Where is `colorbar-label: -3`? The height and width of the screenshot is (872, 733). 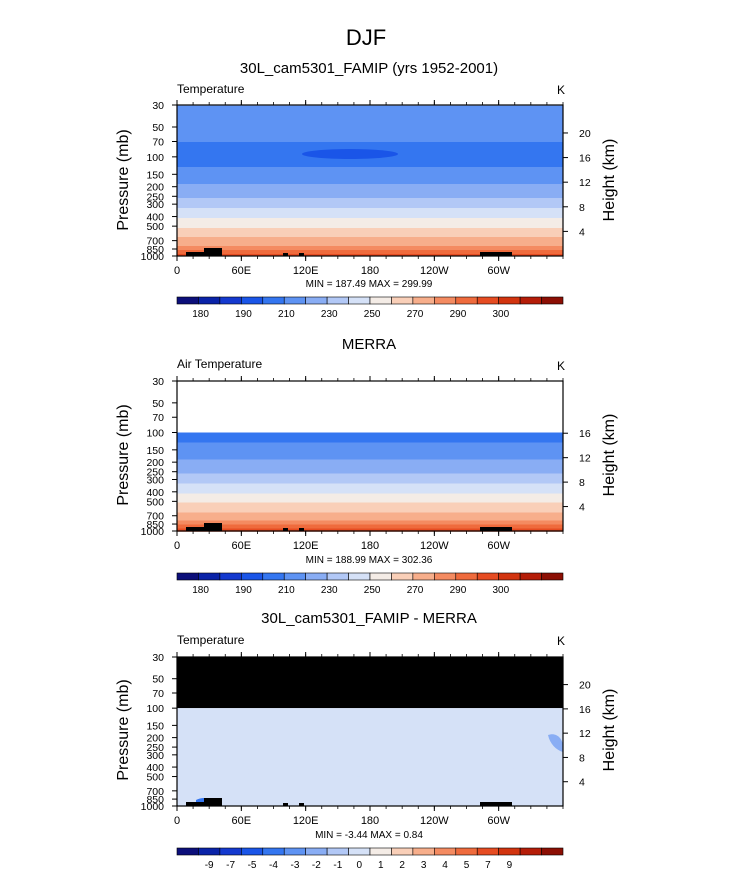
colorbar-label: -3 is located at coordinates (294, 865).